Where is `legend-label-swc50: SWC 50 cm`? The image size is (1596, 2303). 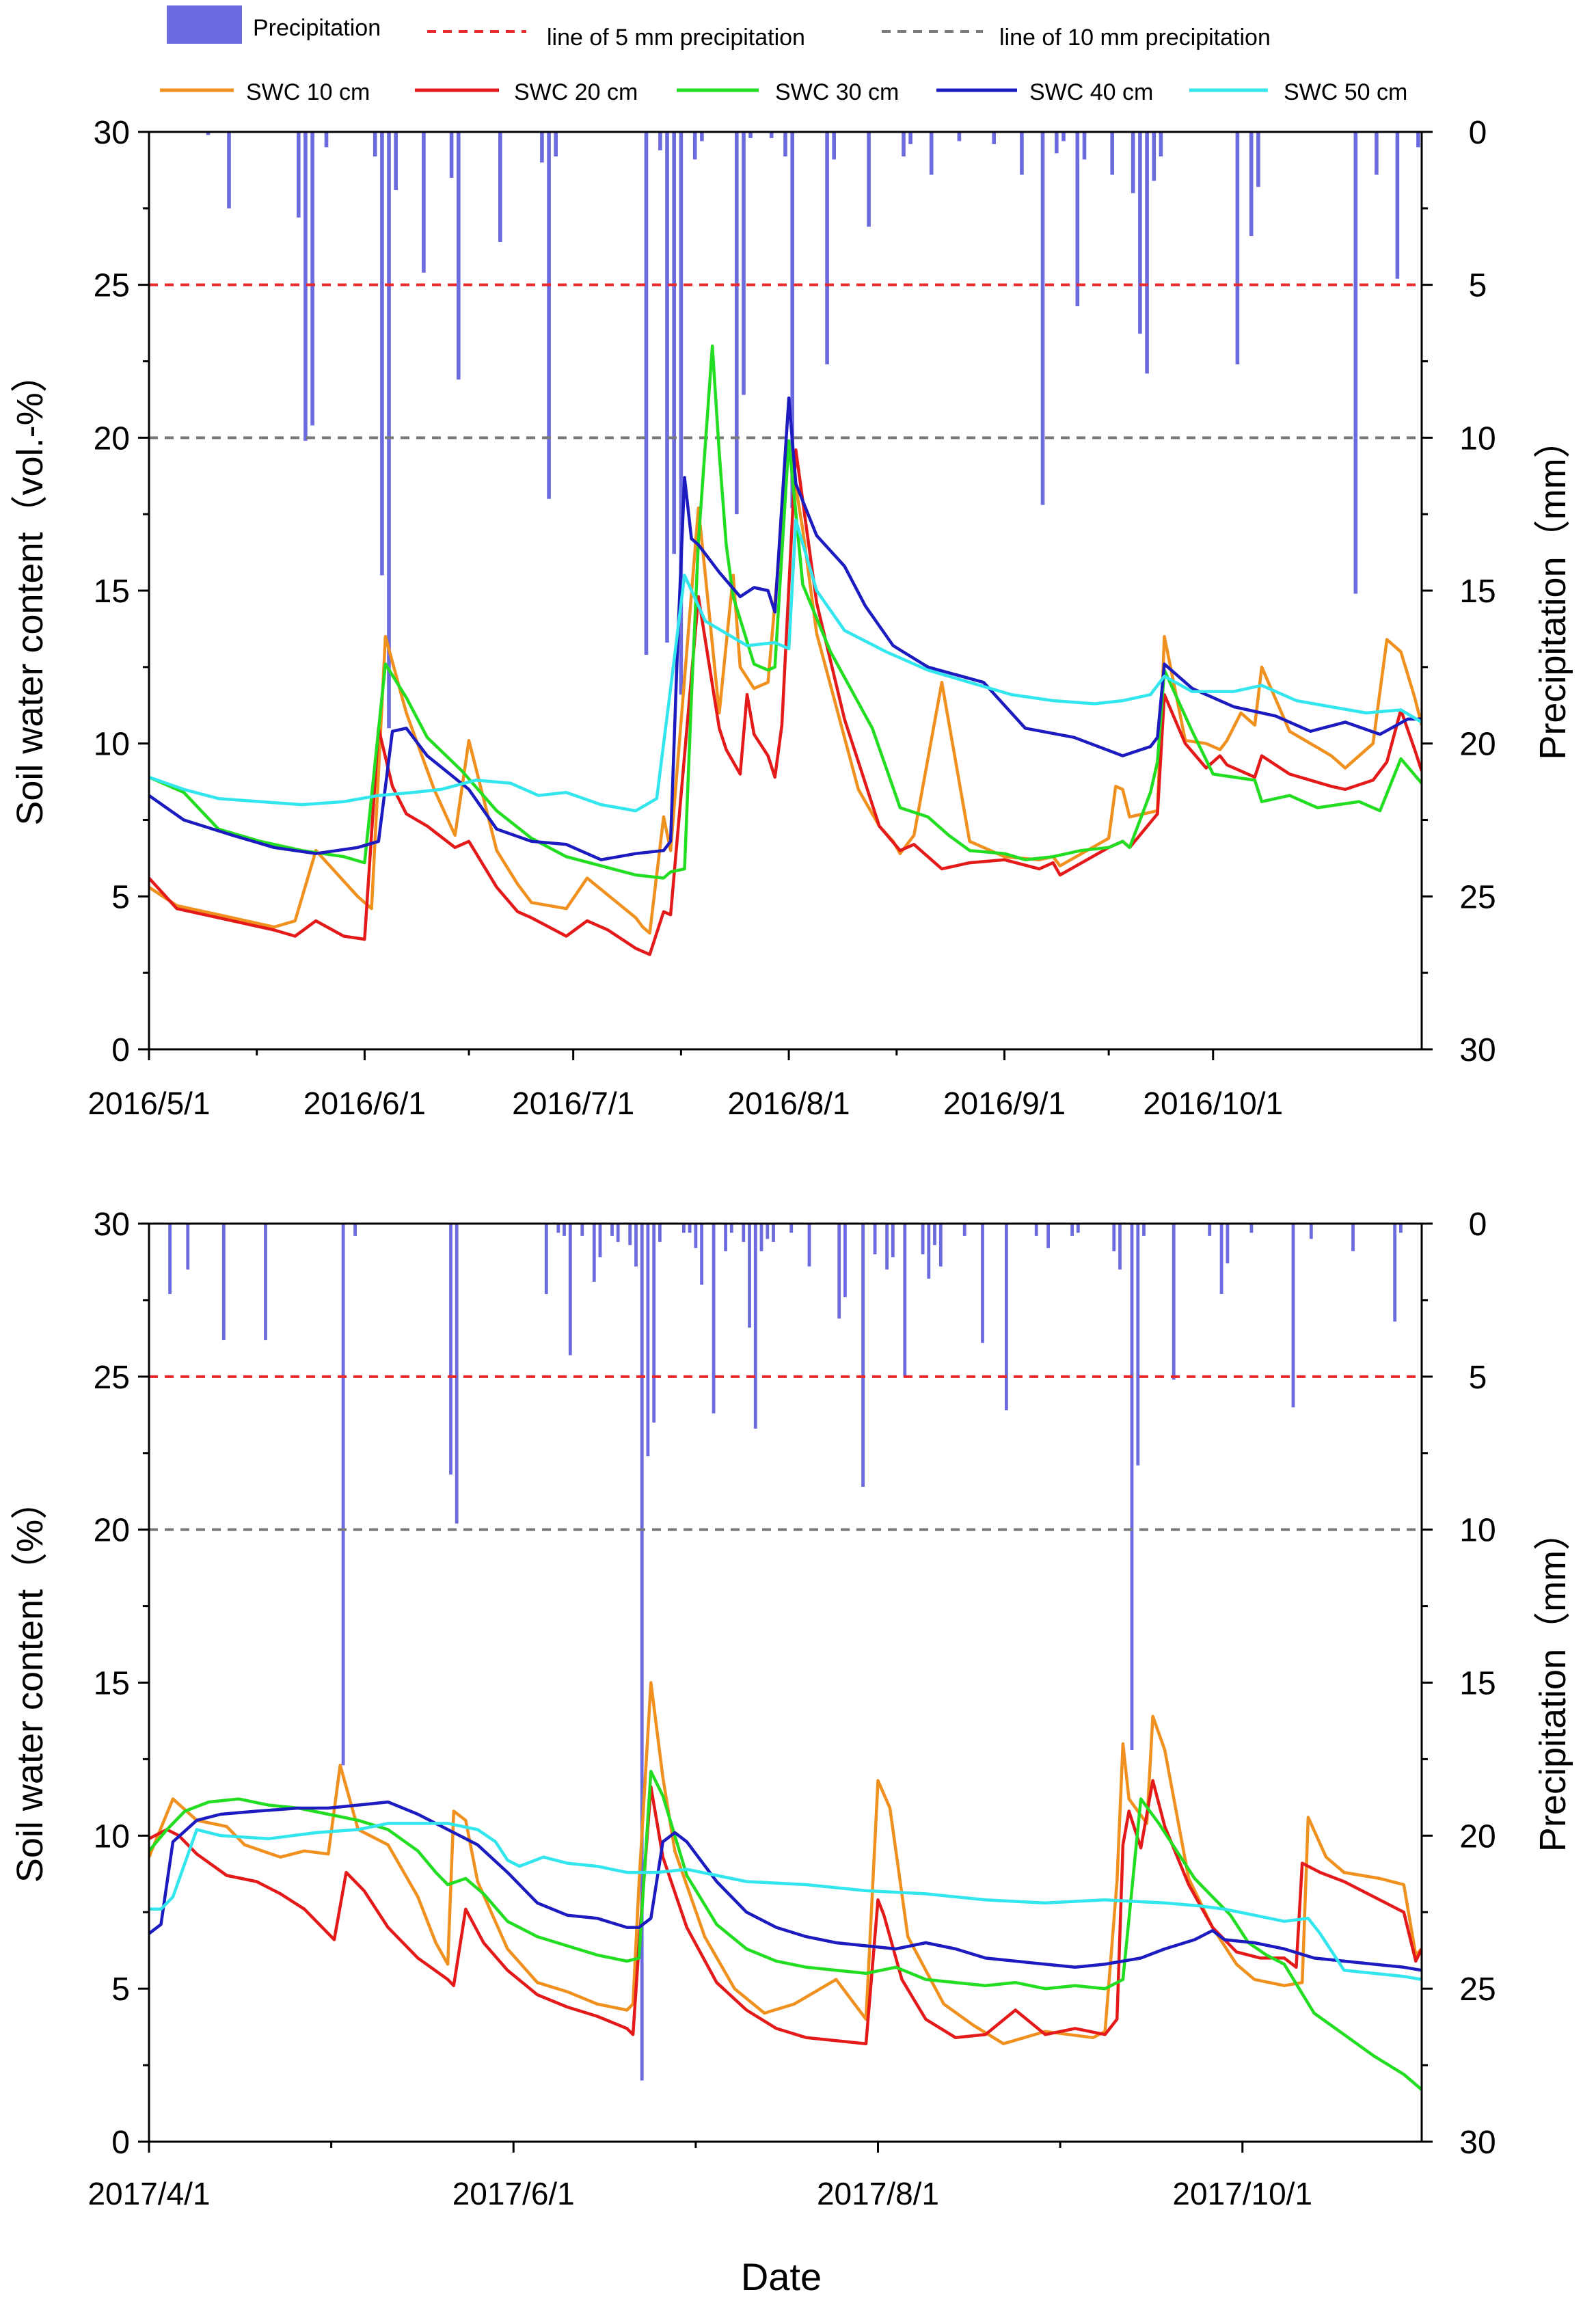 legend-label-swc50: SWC 50 cm is located at coordinates (1345, 92).